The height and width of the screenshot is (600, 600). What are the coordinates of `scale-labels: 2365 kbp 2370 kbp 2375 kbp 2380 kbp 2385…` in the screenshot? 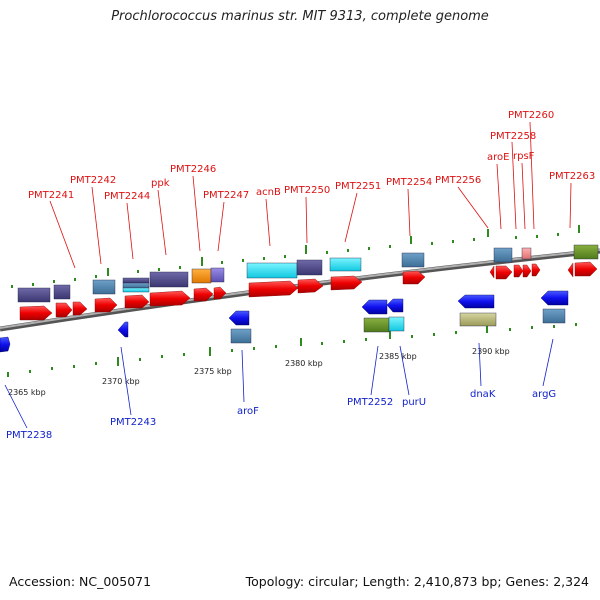 It's located at (259, 372).